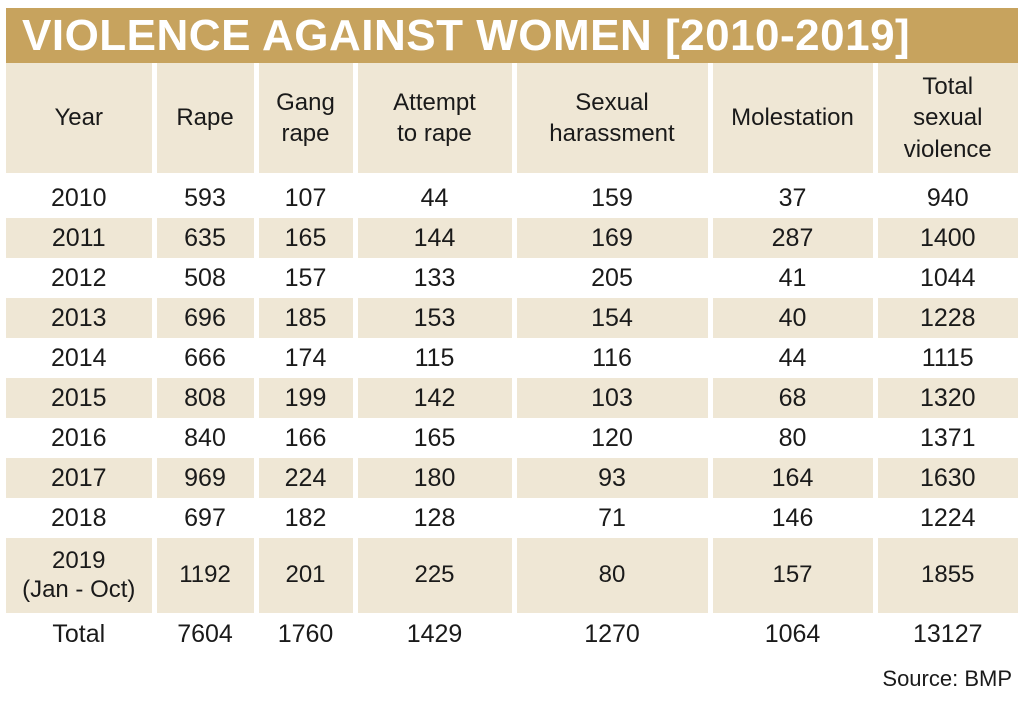 The height and width of the screenshot is (710, 1024). Describe the element at coordinates (512, 318) in the screenshot. I see `table-row: 2013 696 185 153 154 40 1228` at that location.